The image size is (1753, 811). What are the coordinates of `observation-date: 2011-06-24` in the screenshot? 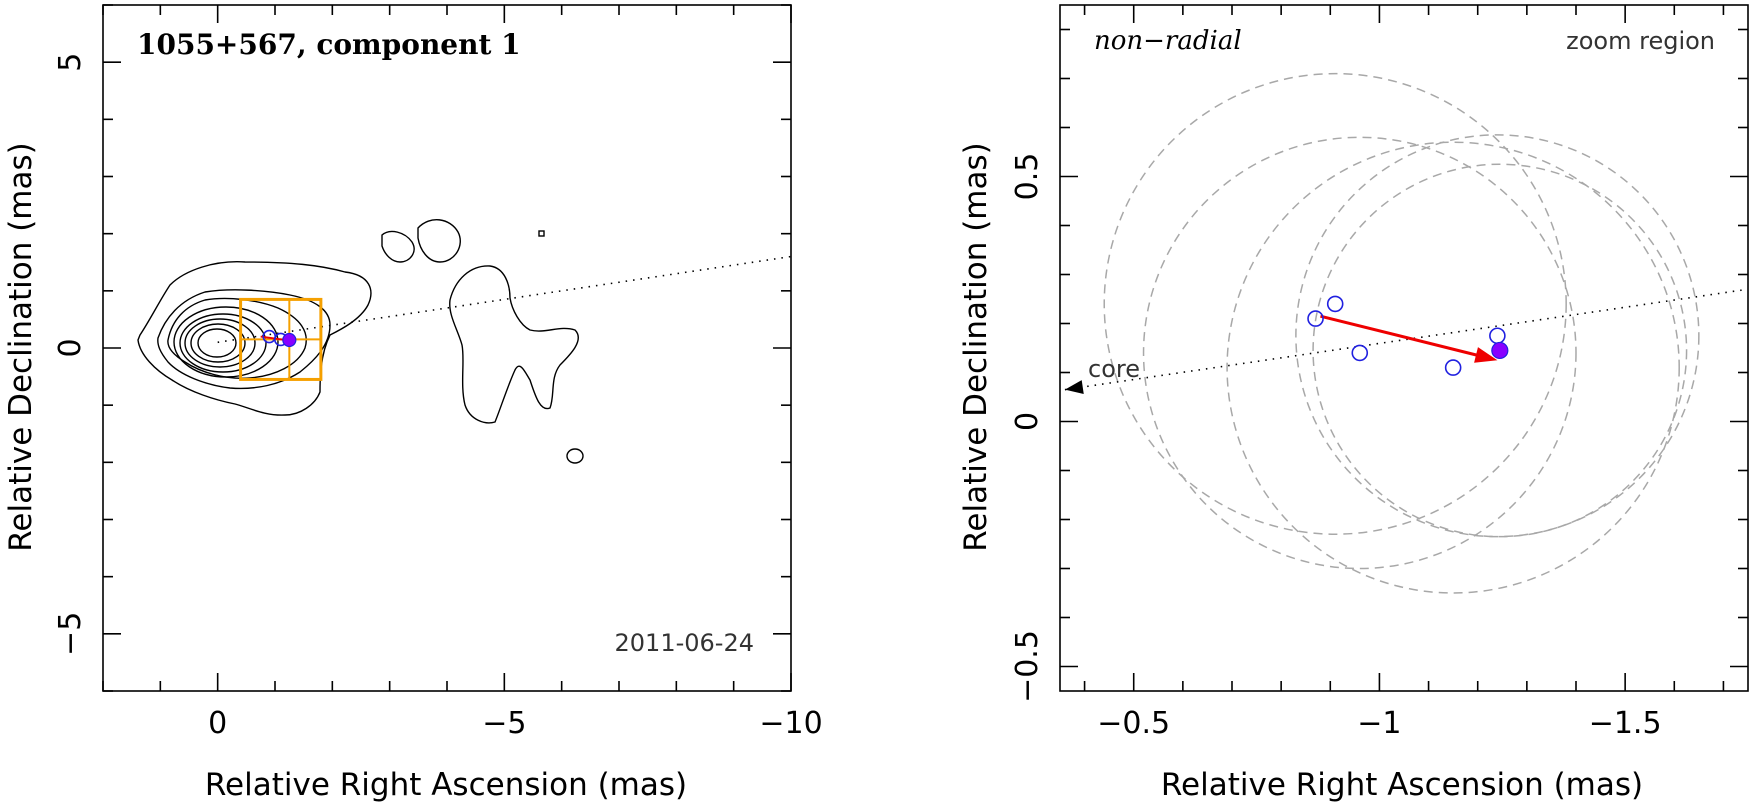 It's located at (684, 643).